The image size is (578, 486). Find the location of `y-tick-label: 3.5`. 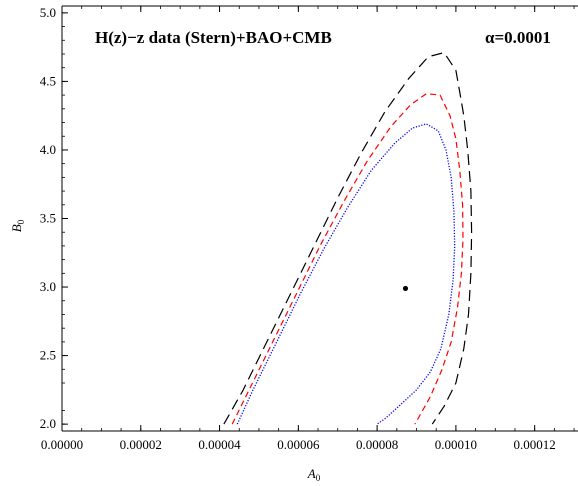

y-tick-label: 3.5 is located at coordinates (48, 218).